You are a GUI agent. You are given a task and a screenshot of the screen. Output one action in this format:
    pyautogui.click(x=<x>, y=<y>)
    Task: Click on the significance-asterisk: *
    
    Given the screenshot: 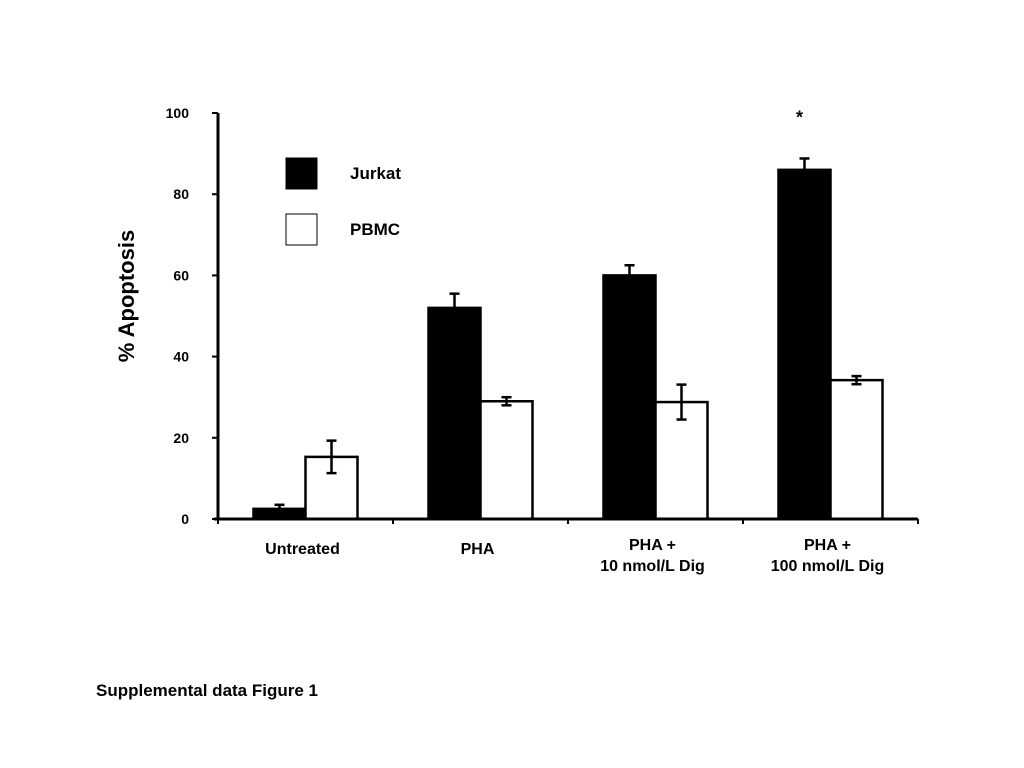 What is the action you would take?
    pyautogui.click(x=799, y=117)
    